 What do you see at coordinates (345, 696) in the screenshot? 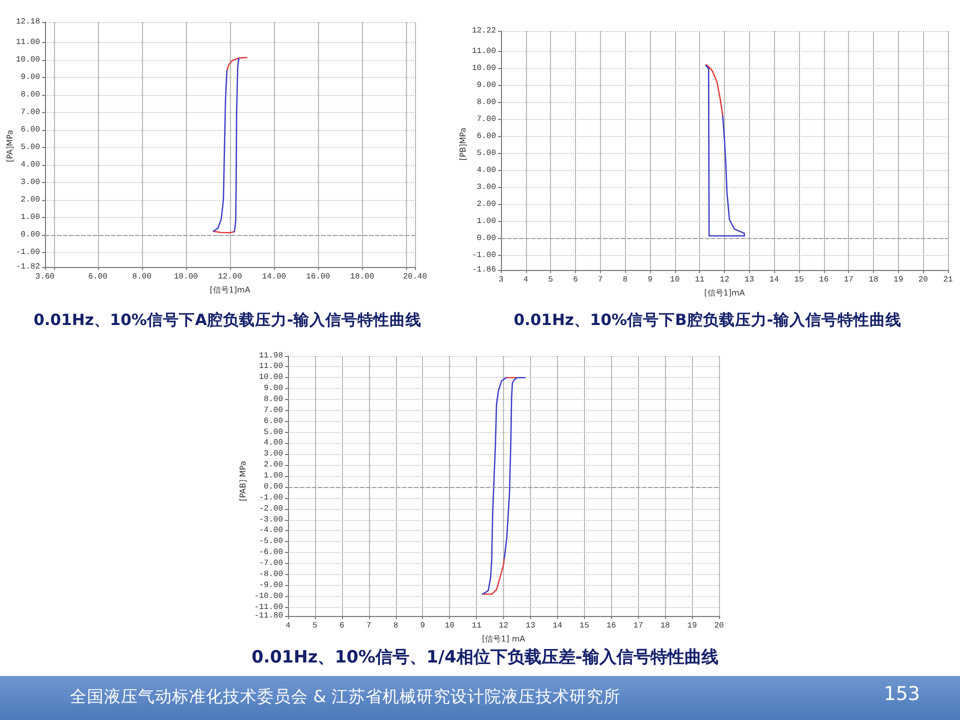
I see `text: 全国液压气动标准化技术委员会 & 江苏省机械研究设计院液压技术研究所` at bounding box center [345, 696].